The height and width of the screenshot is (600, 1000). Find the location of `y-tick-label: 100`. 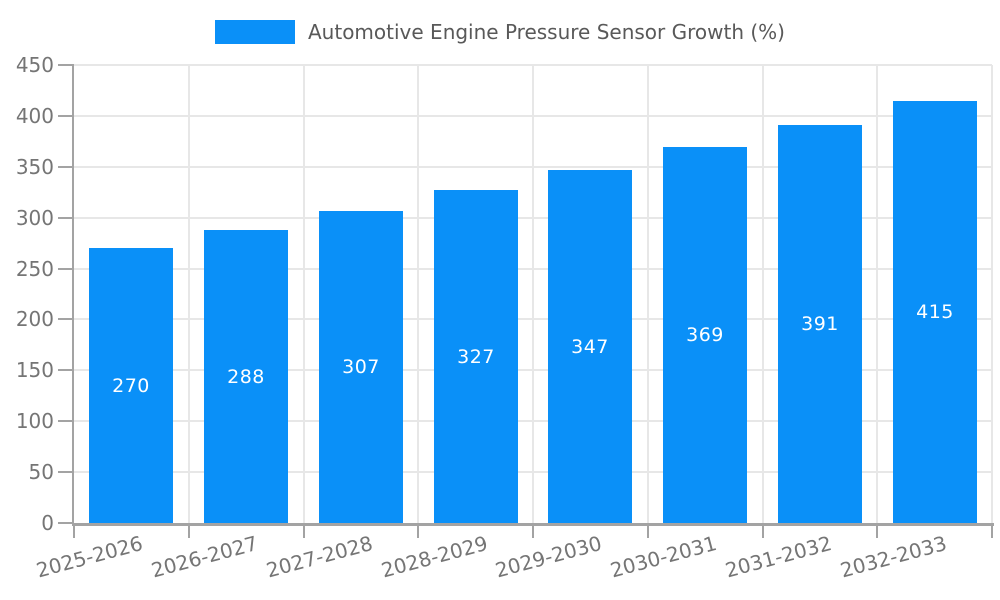

y-tick-label: 100 is located at coordinates (34, 421).